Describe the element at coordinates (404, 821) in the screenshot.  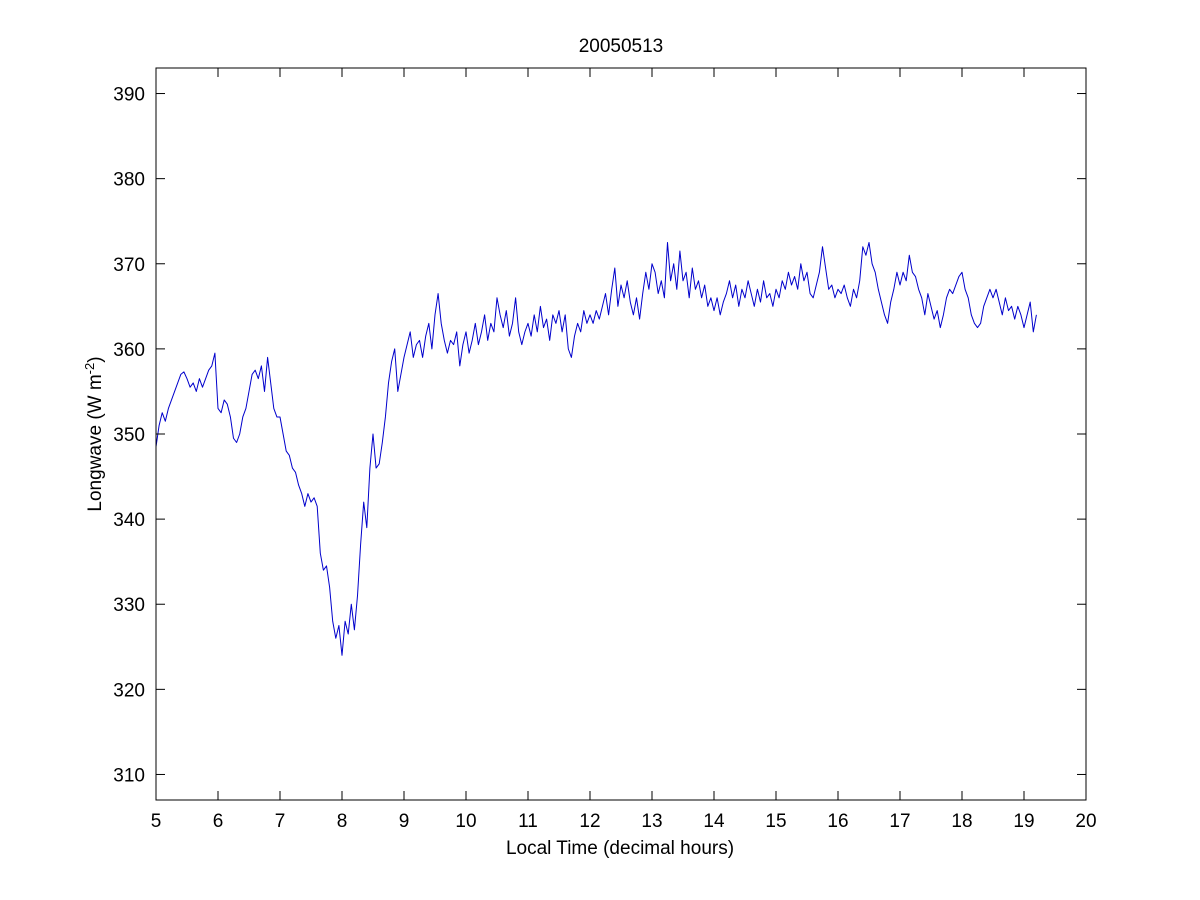
I see `x-tick-label: 9` at that location.